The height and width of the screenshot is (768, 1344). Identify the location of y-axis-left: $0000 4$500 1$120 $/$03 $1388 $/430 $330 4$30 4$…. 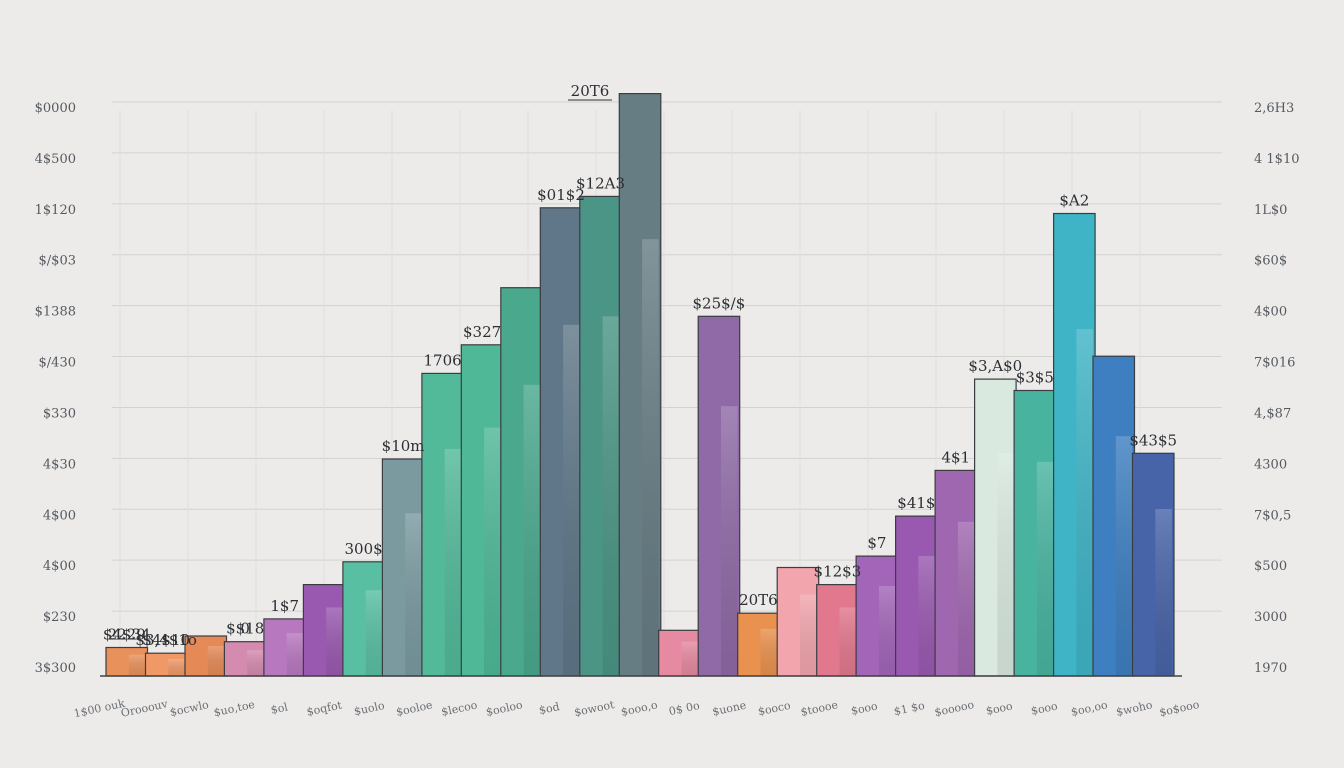
(55, 388).